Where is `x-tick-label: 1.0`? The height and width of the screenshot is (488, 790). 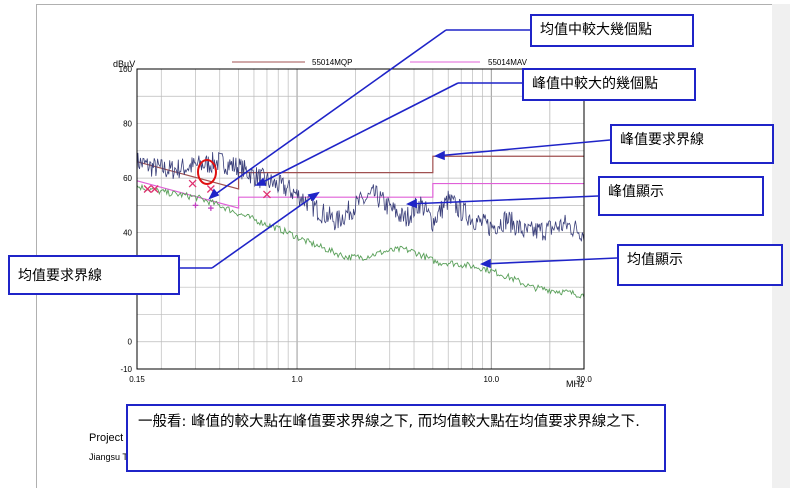
x-tick-label: 1.0 is located at coordinates (297, 379).